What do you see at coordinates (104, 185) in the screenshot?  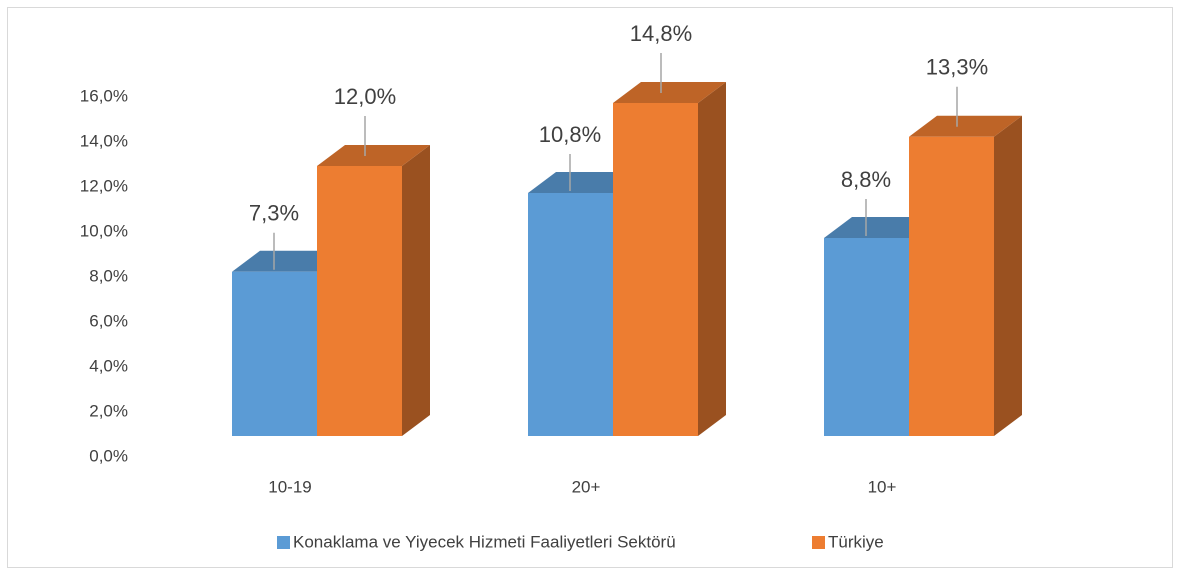 I see `y-tick-label: 12,0%` at bounding box center [104, 185].